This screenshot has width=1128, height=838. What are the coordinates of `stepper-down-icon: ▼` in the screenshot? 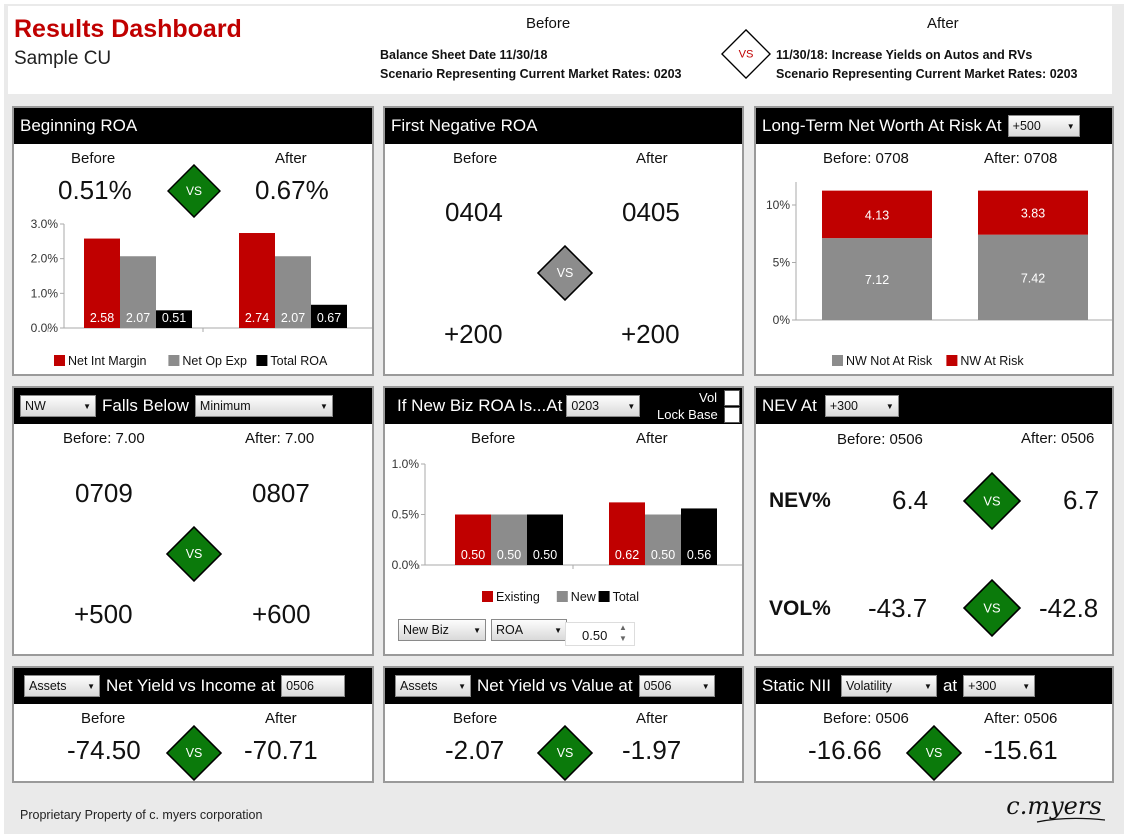 It's located at (623, 638).